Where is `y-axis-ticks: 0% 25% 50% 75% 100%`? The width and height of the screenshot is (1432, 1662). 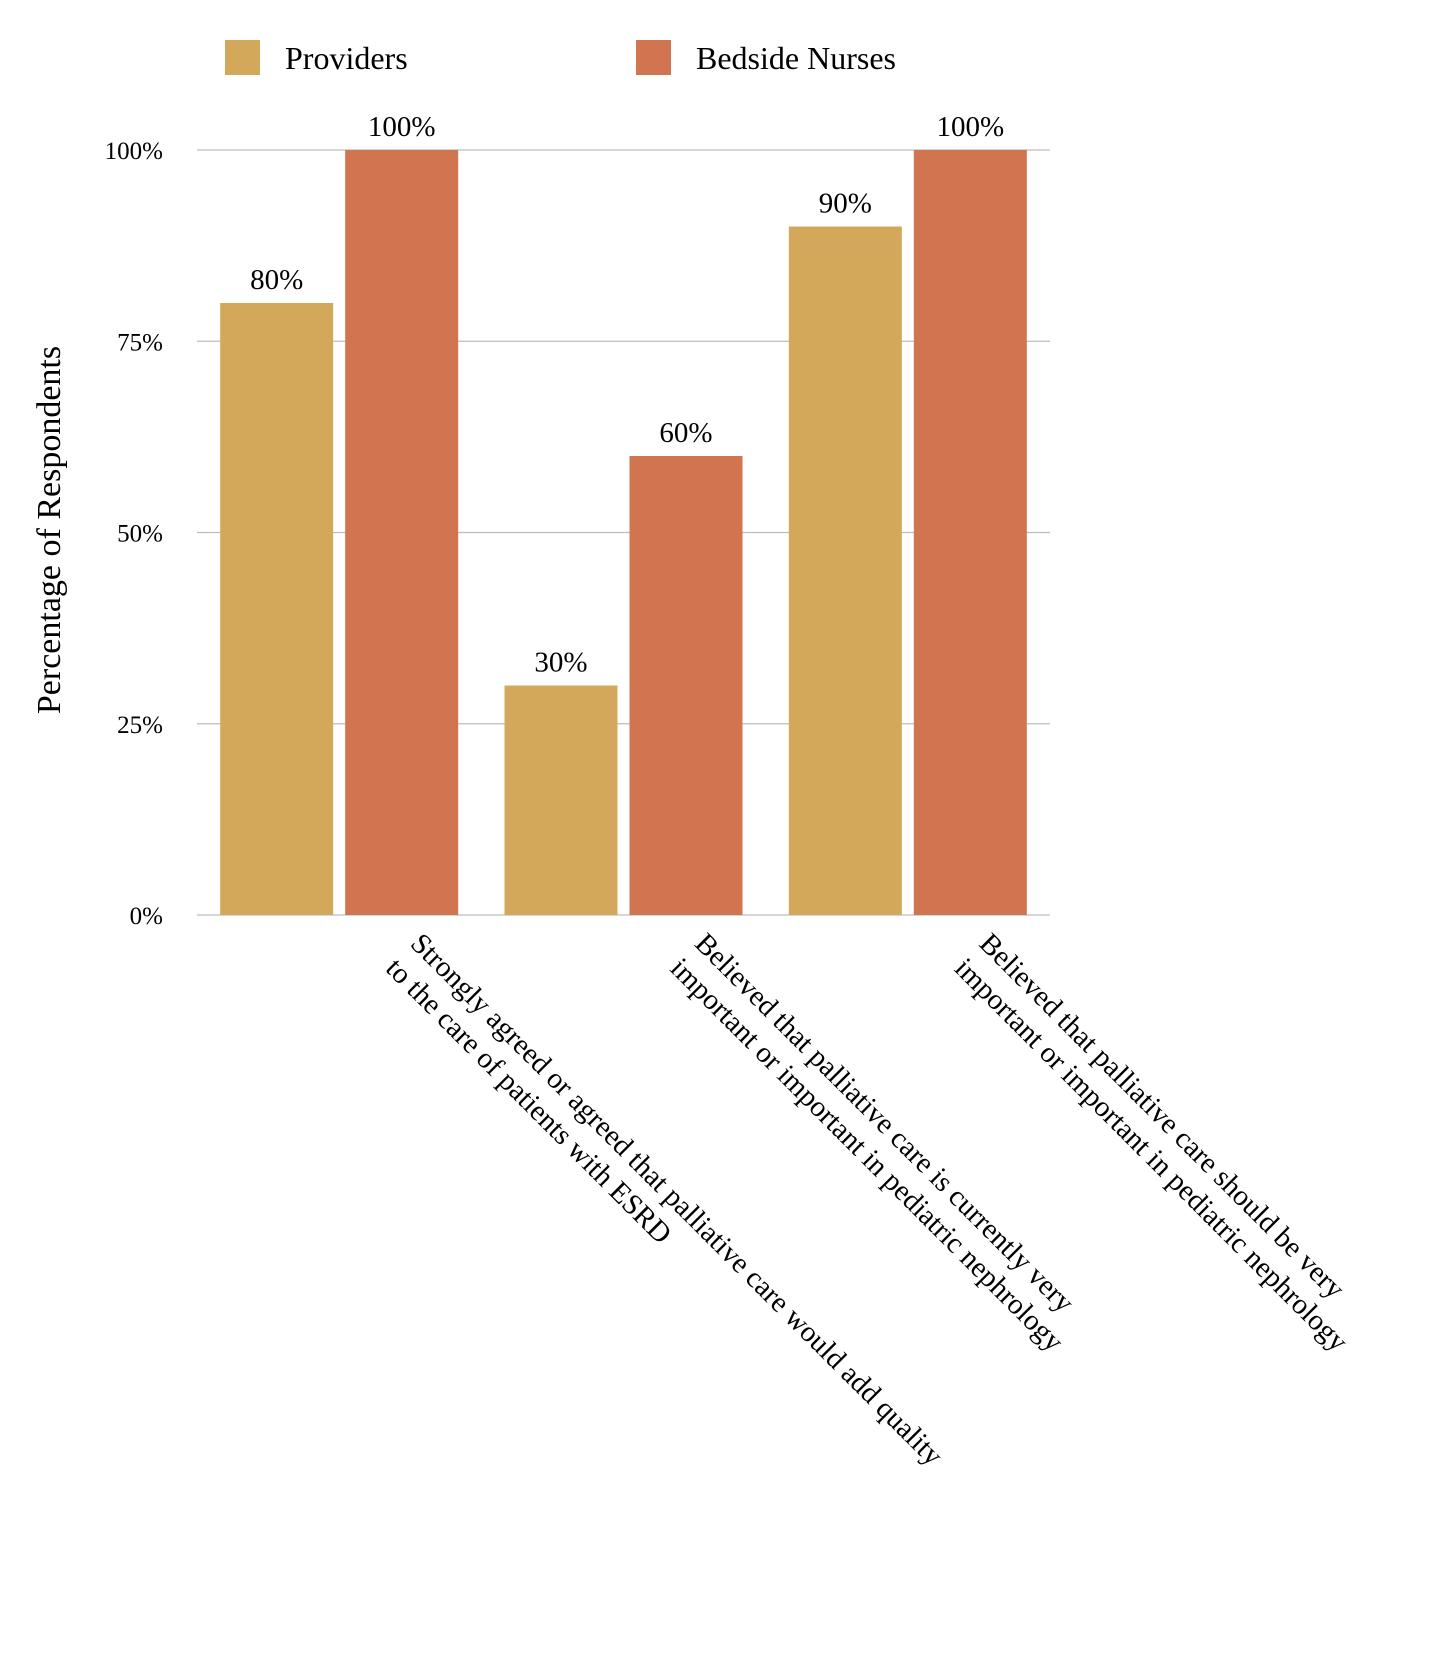
y-axis-ticks: 0% 25% 50% 75% 100% is located at coordinates (134, 534).